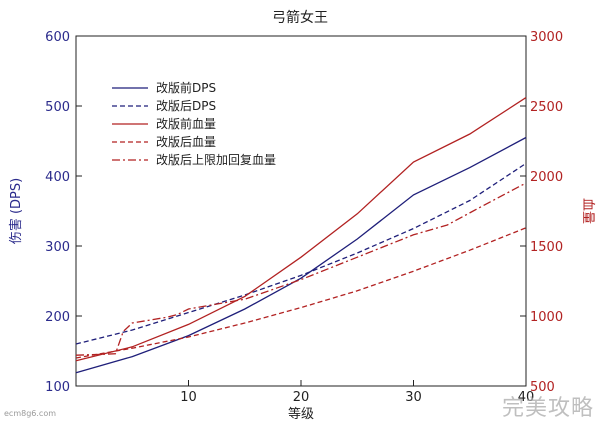  I want to click on x-tick-label: 30, so click(413, 397).